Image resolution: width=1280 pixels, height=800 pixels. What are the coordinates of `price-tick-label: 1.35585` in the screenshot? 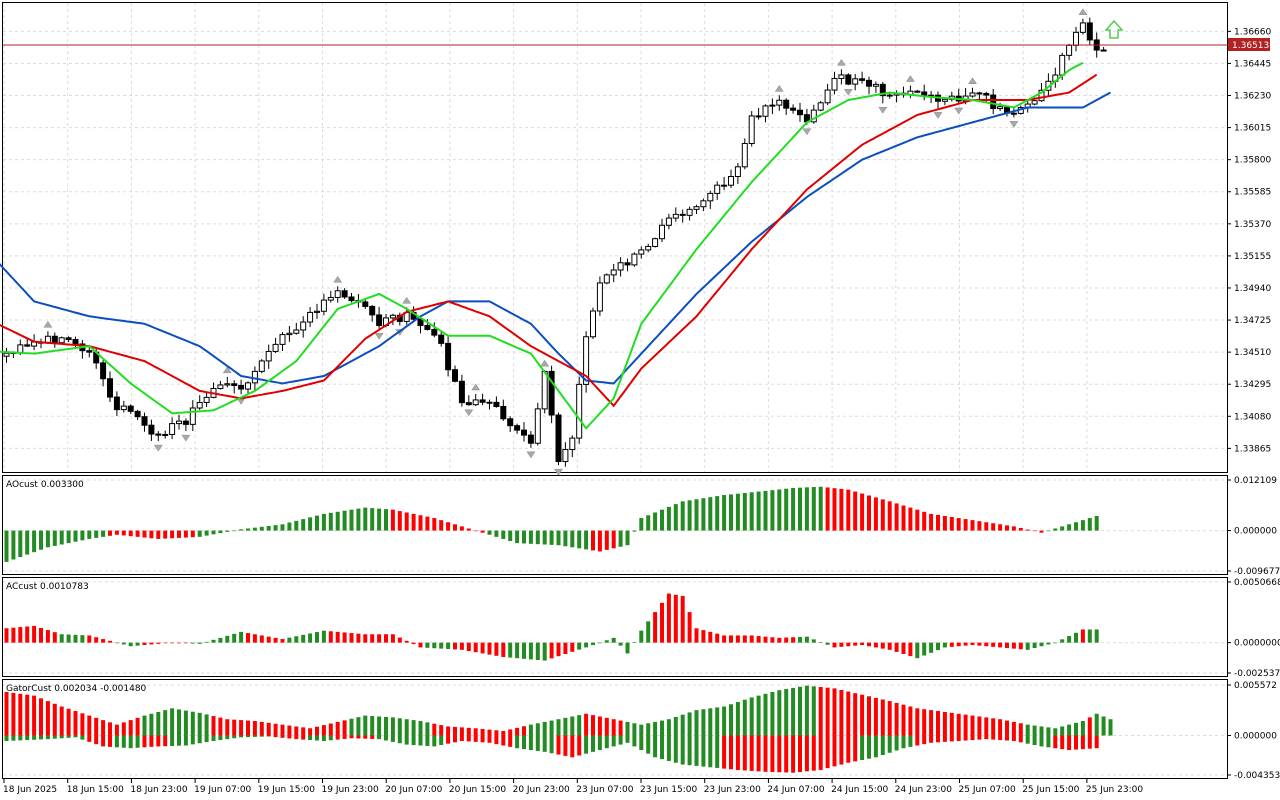 It's located at (1252, 193).